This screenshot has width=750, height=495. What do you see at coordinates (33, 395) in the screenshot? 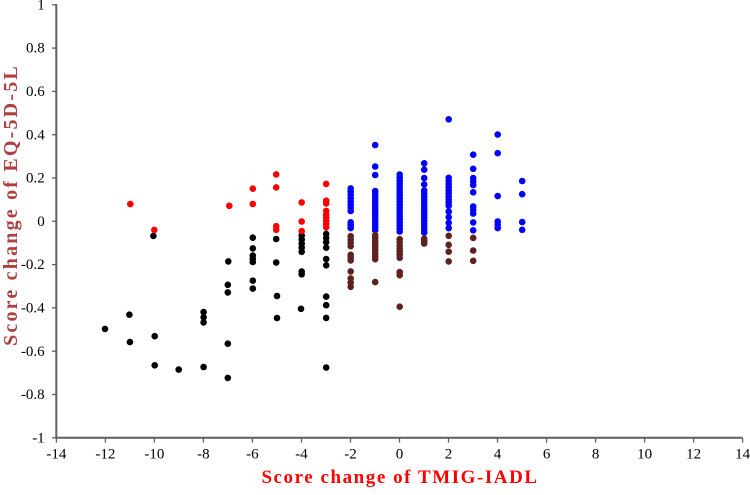
I see `svg-text: -0.8` at bounding box center [33, 395].